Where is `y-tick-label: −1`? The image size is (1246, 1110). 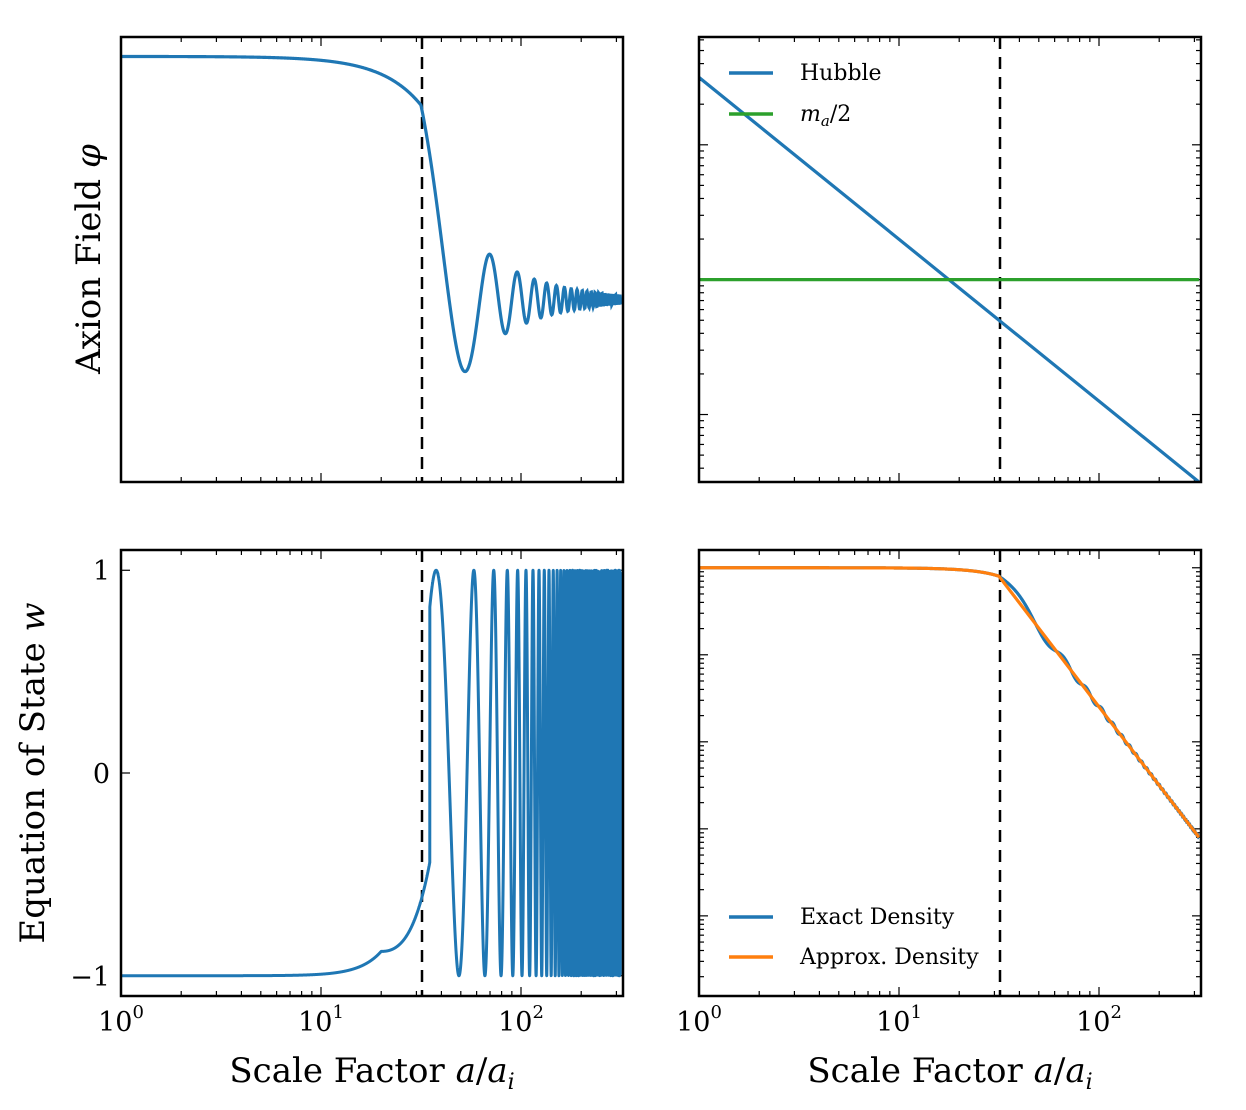 y-tick-label: −1 is located at coordinates (90, 977).